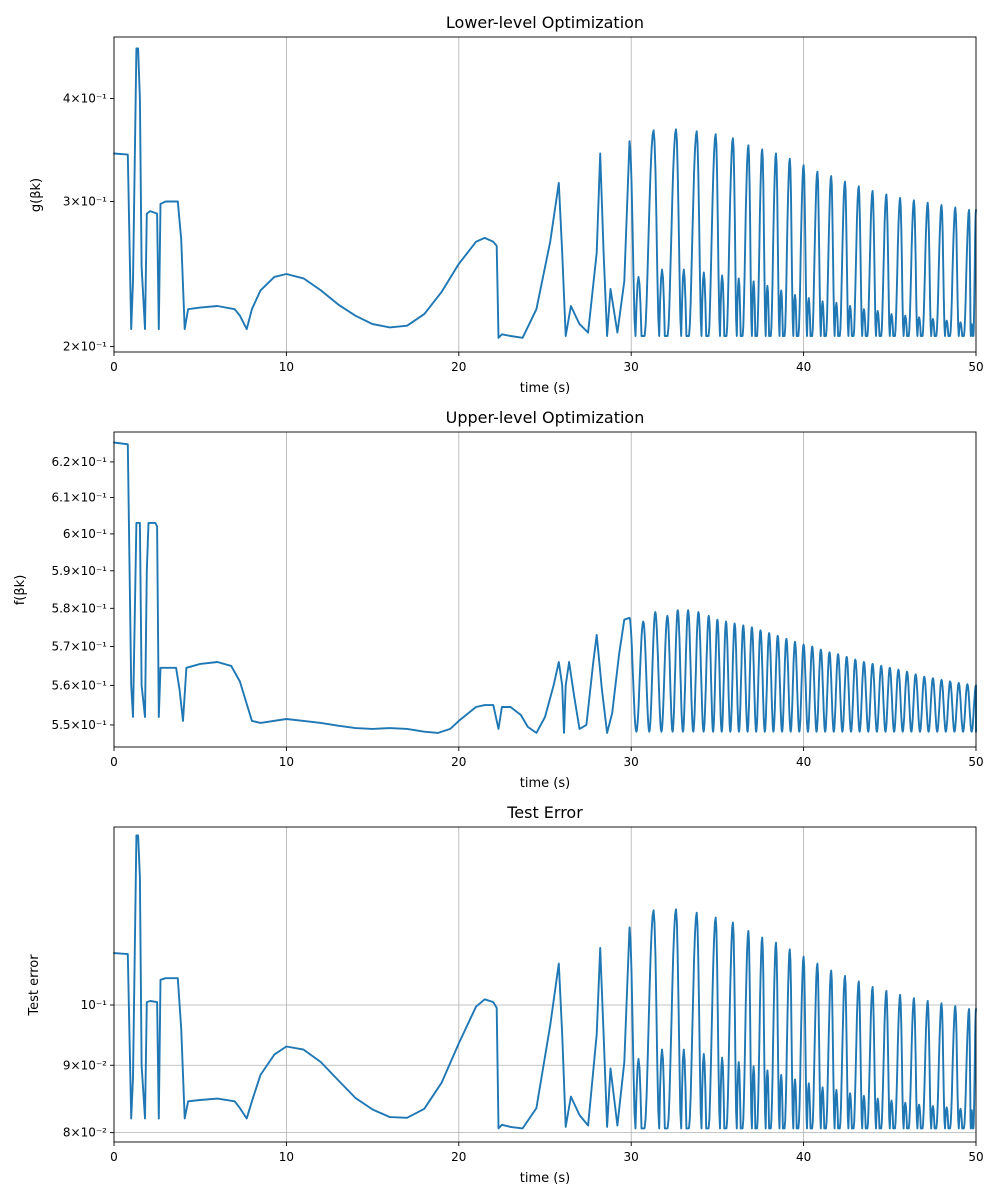 This screenshot has height=1200, width=1000. Describe the element at coordinates (79, 647) in the screenshot. I see `y-tick-label: 5.7×10⁻¹` at that location.